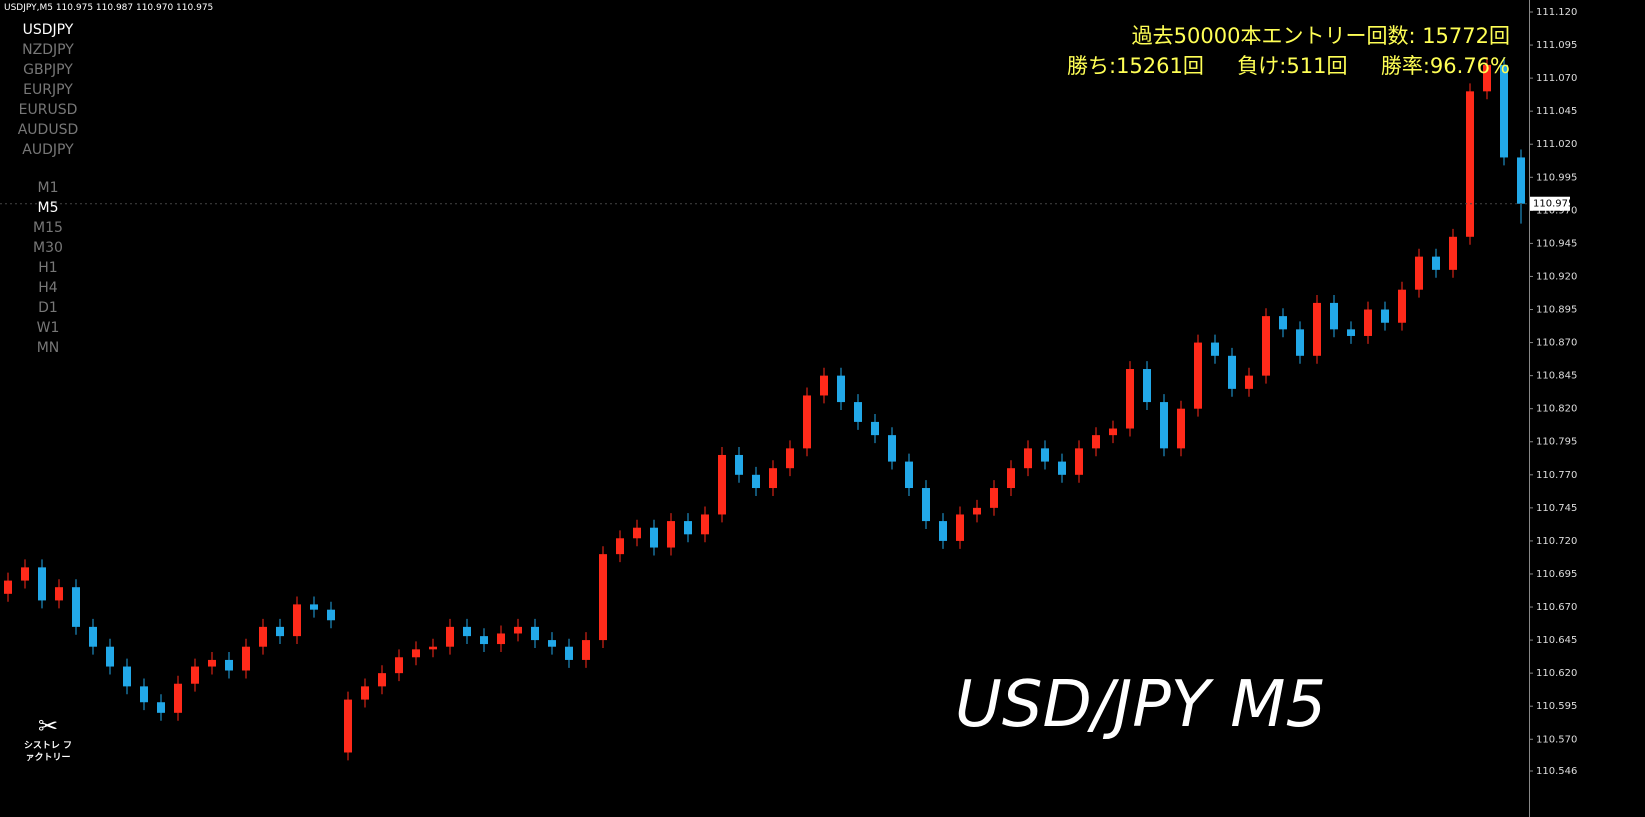 This screenshot has height=817, width=1645. What do you see at coordinates (48, 110) in the screenshot?
I see `list-item: EURUSD` at bounding box center [48, 110].